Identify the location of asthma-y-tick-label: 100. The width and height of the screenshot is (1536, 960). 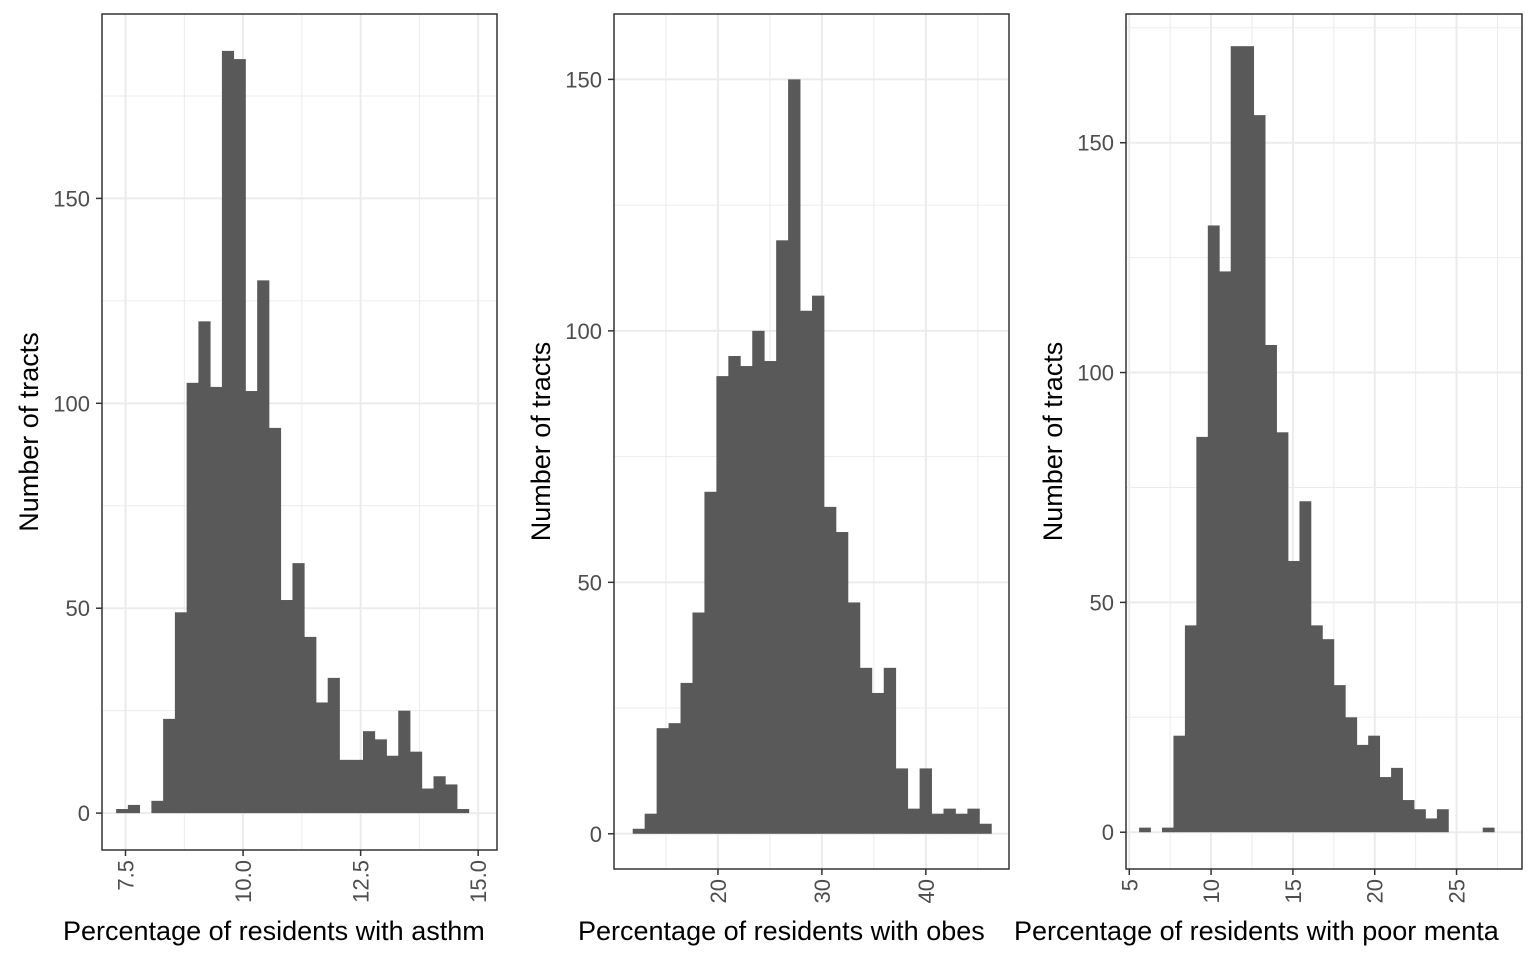
(71, 403).